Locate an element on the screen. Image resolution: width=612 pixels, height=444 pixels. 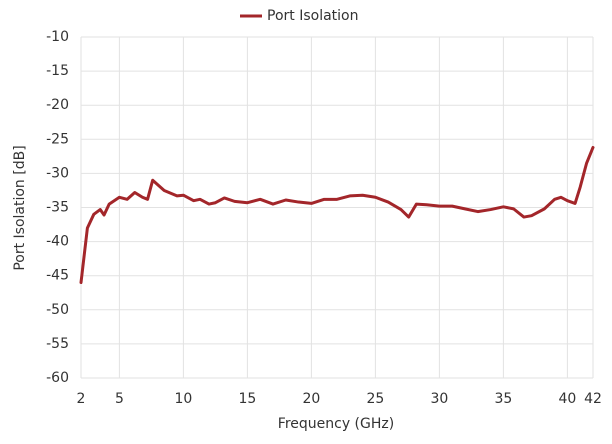
y-tick-label: -55 is located at coordinates (57, 344).